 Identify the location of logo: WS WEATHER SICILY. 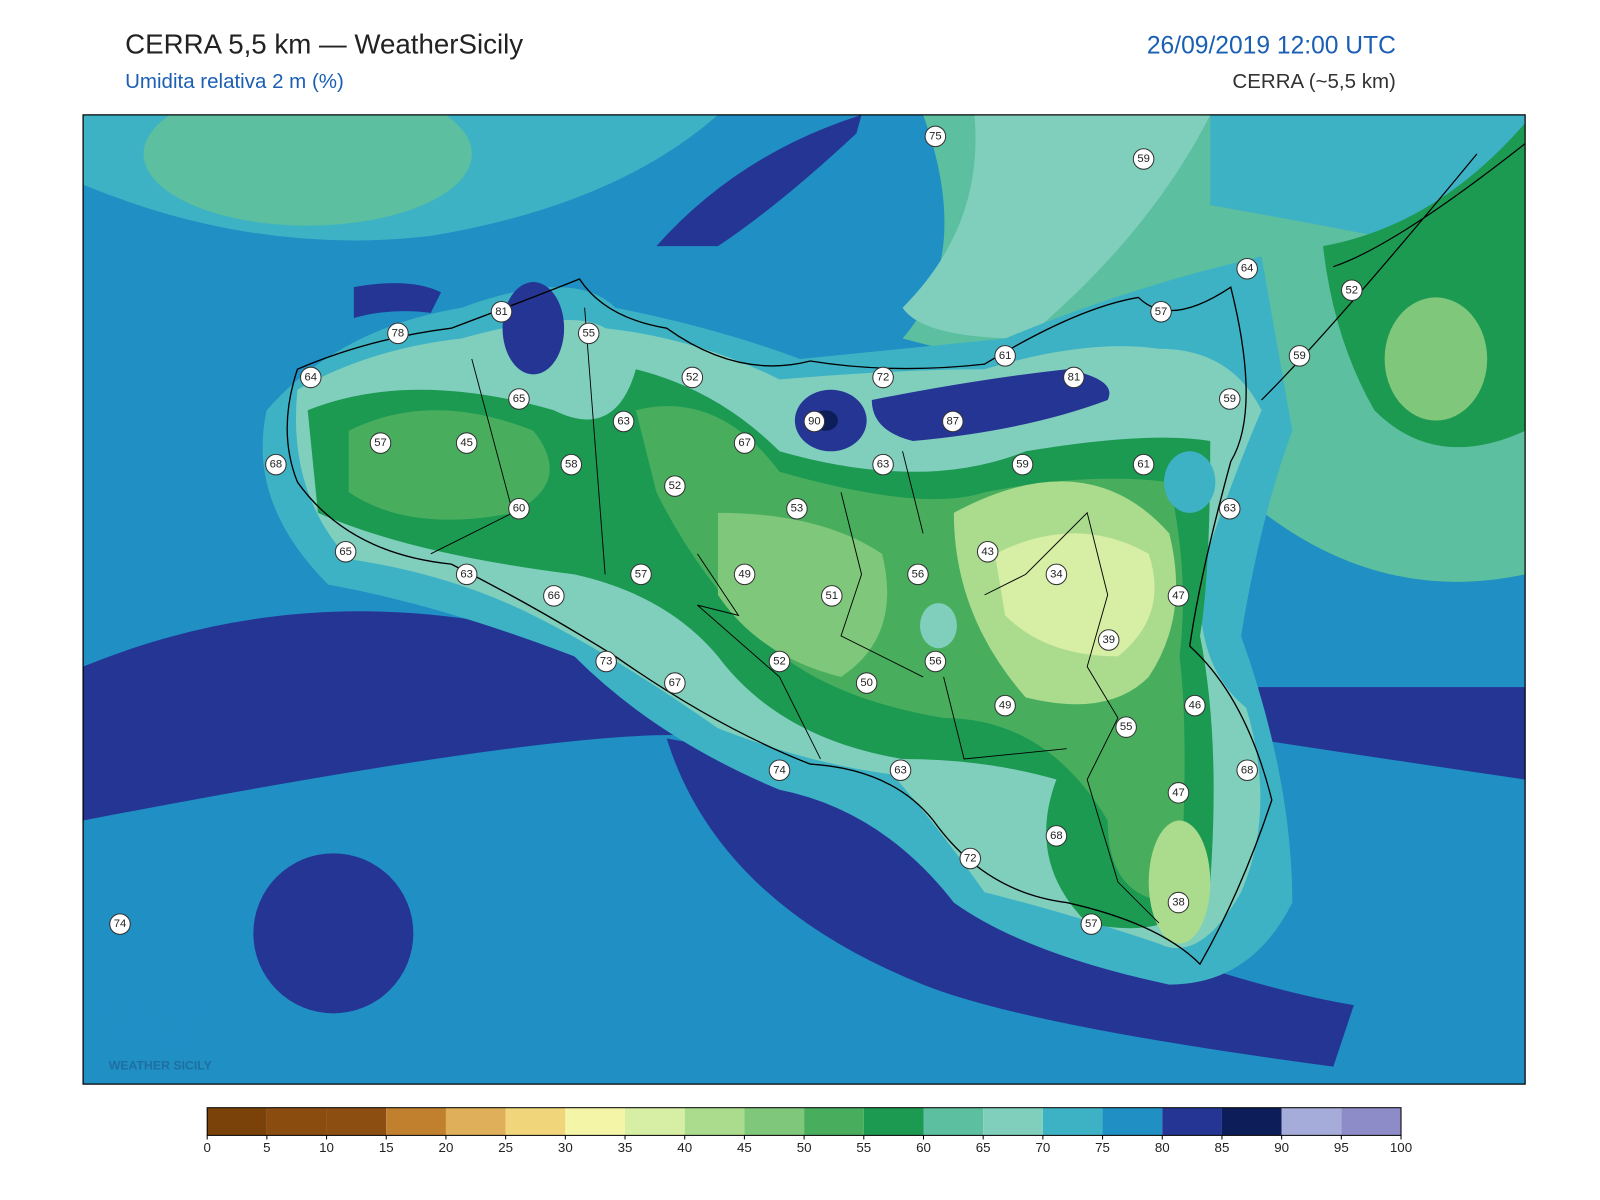
(157, 1031).